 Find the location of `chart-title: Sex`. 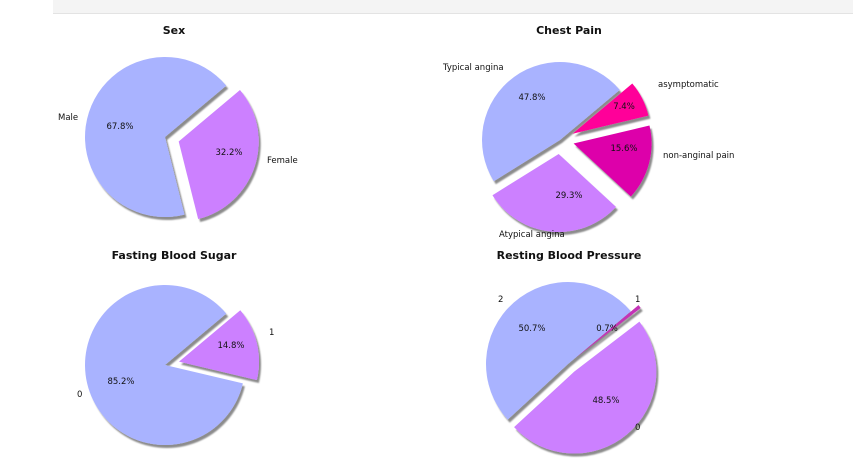

chart-title: Sex is located at coordinates (174, 30).